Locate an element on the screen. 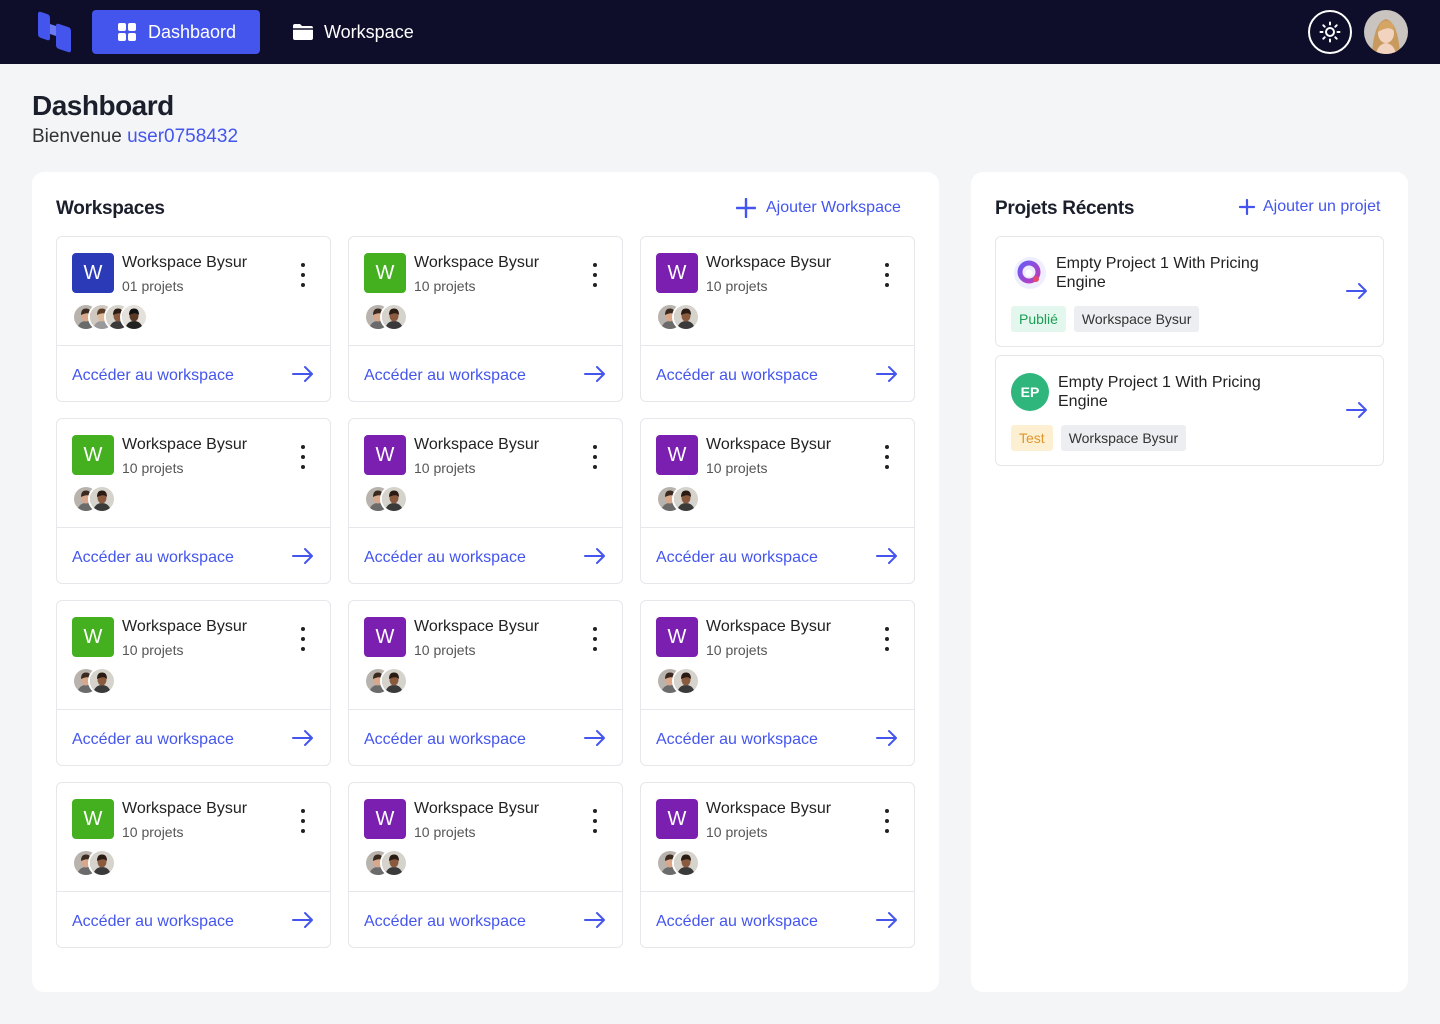 The image size is (1440, 1024). plus-icon is located at coordinates (746, 208).